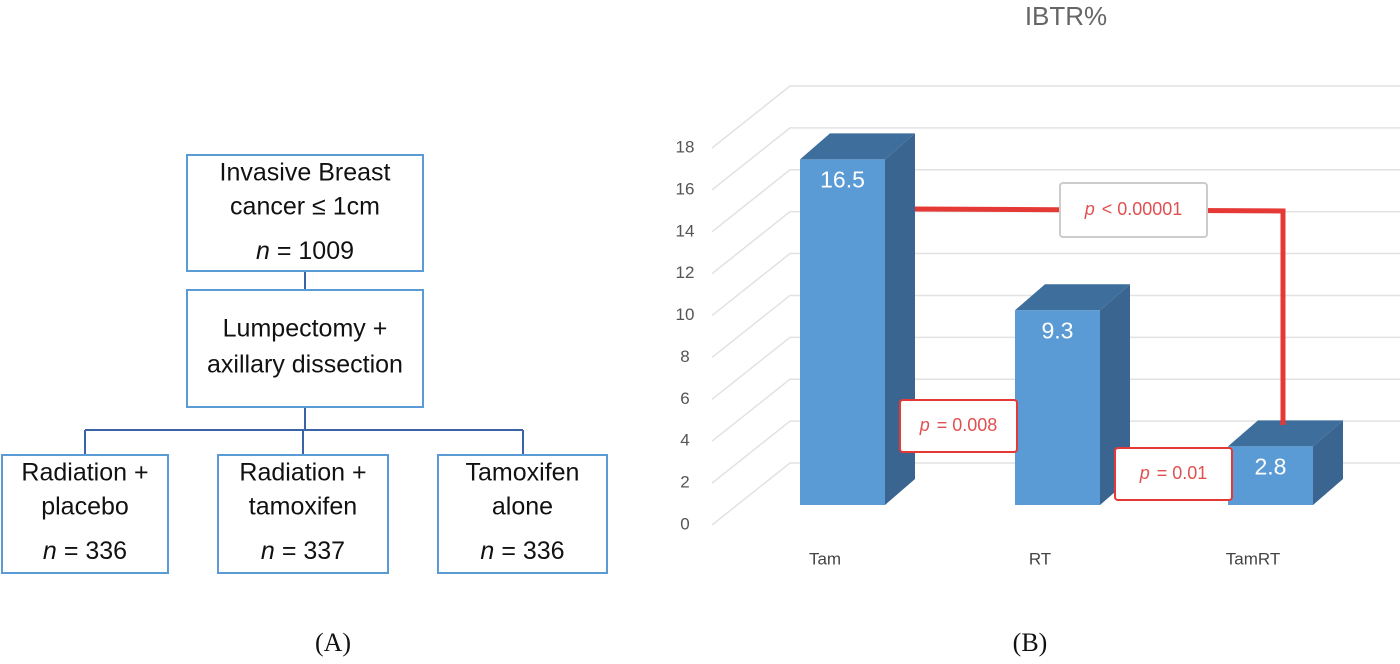  I want to click on label: p < 0.00001, so click(1133, 209).